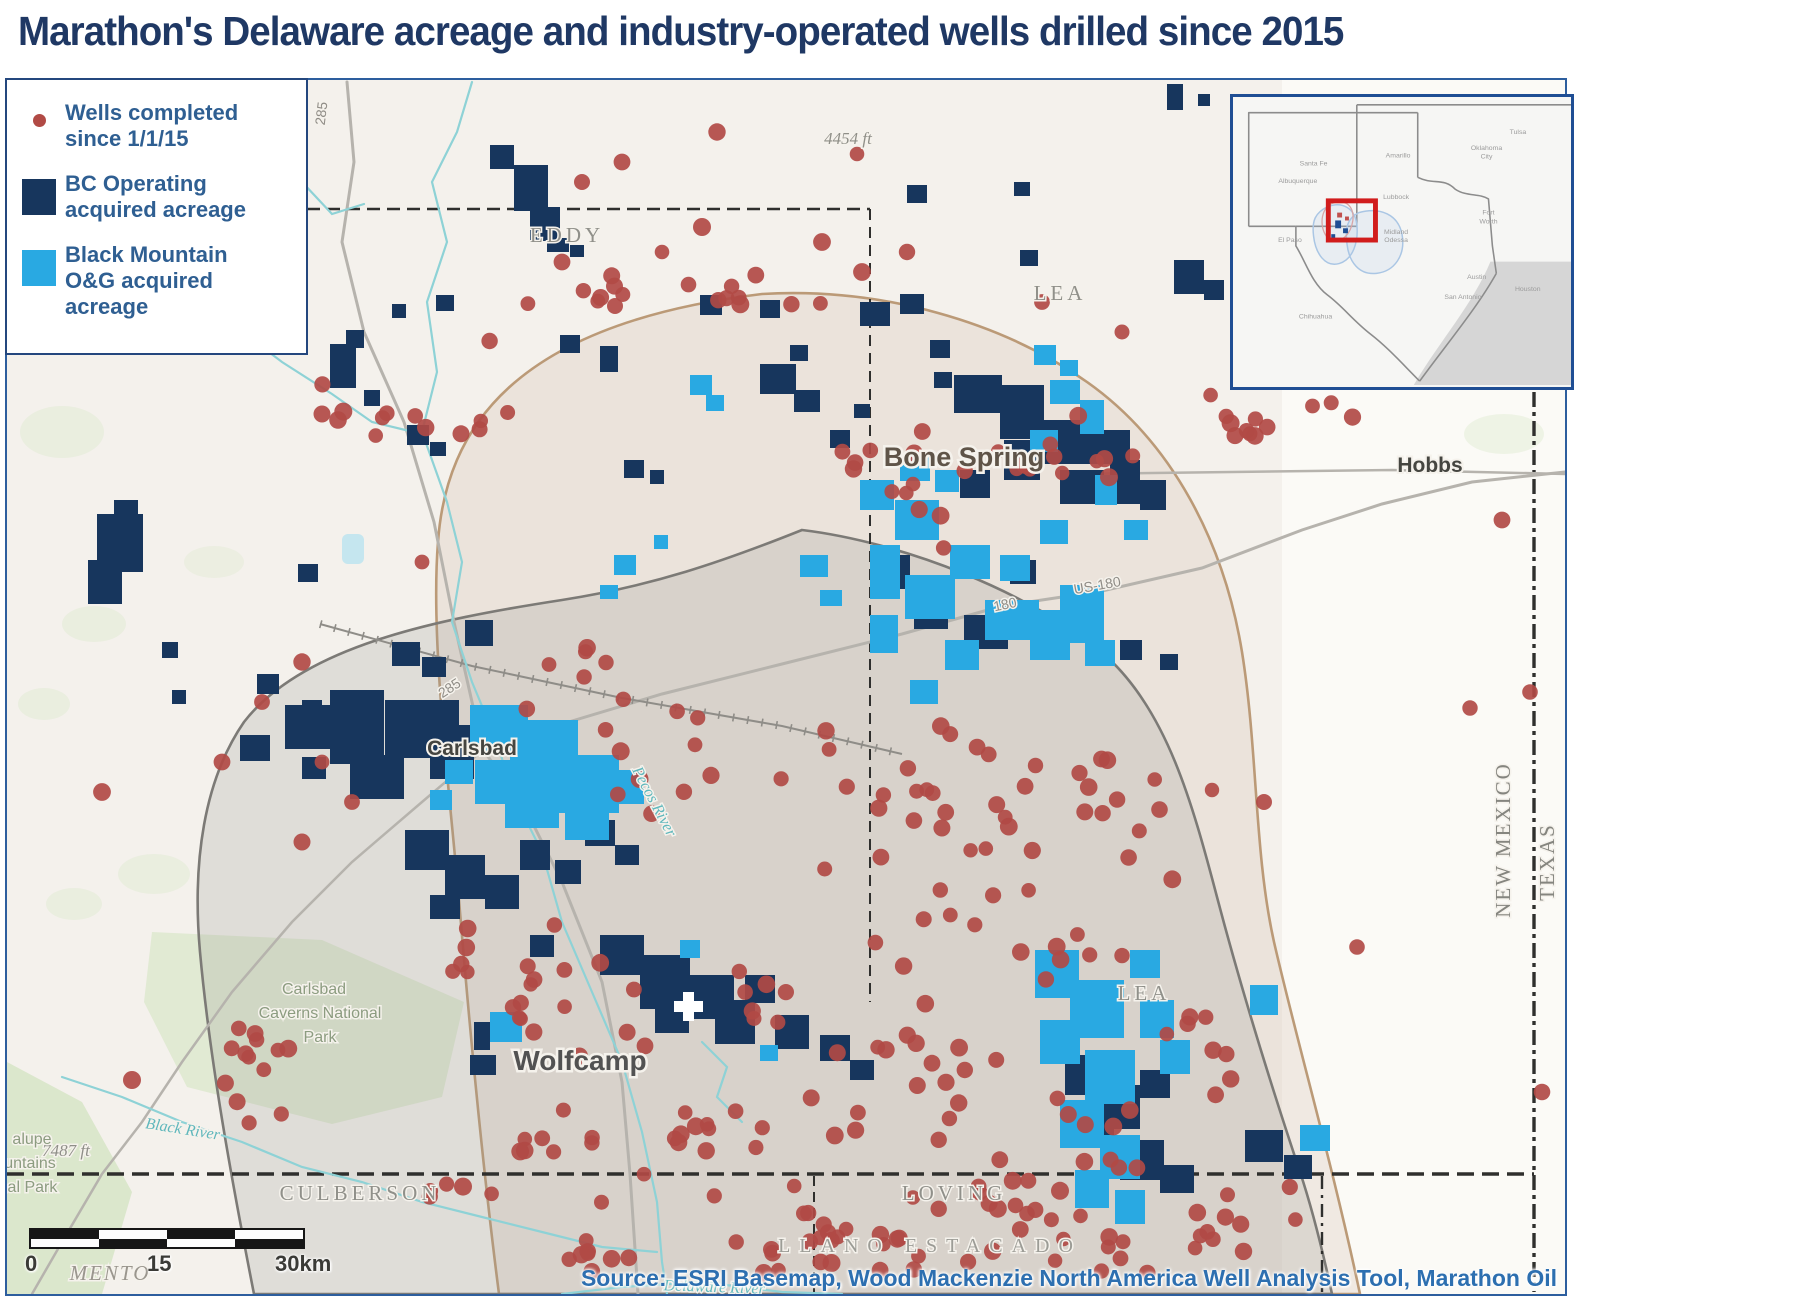 This screenshot has height=1298, width=1800. Describe the element at coordinates (146, 280) in the screenshot. I see `legend-item-label: Black Mountain O&G acquired acreage` at that location.